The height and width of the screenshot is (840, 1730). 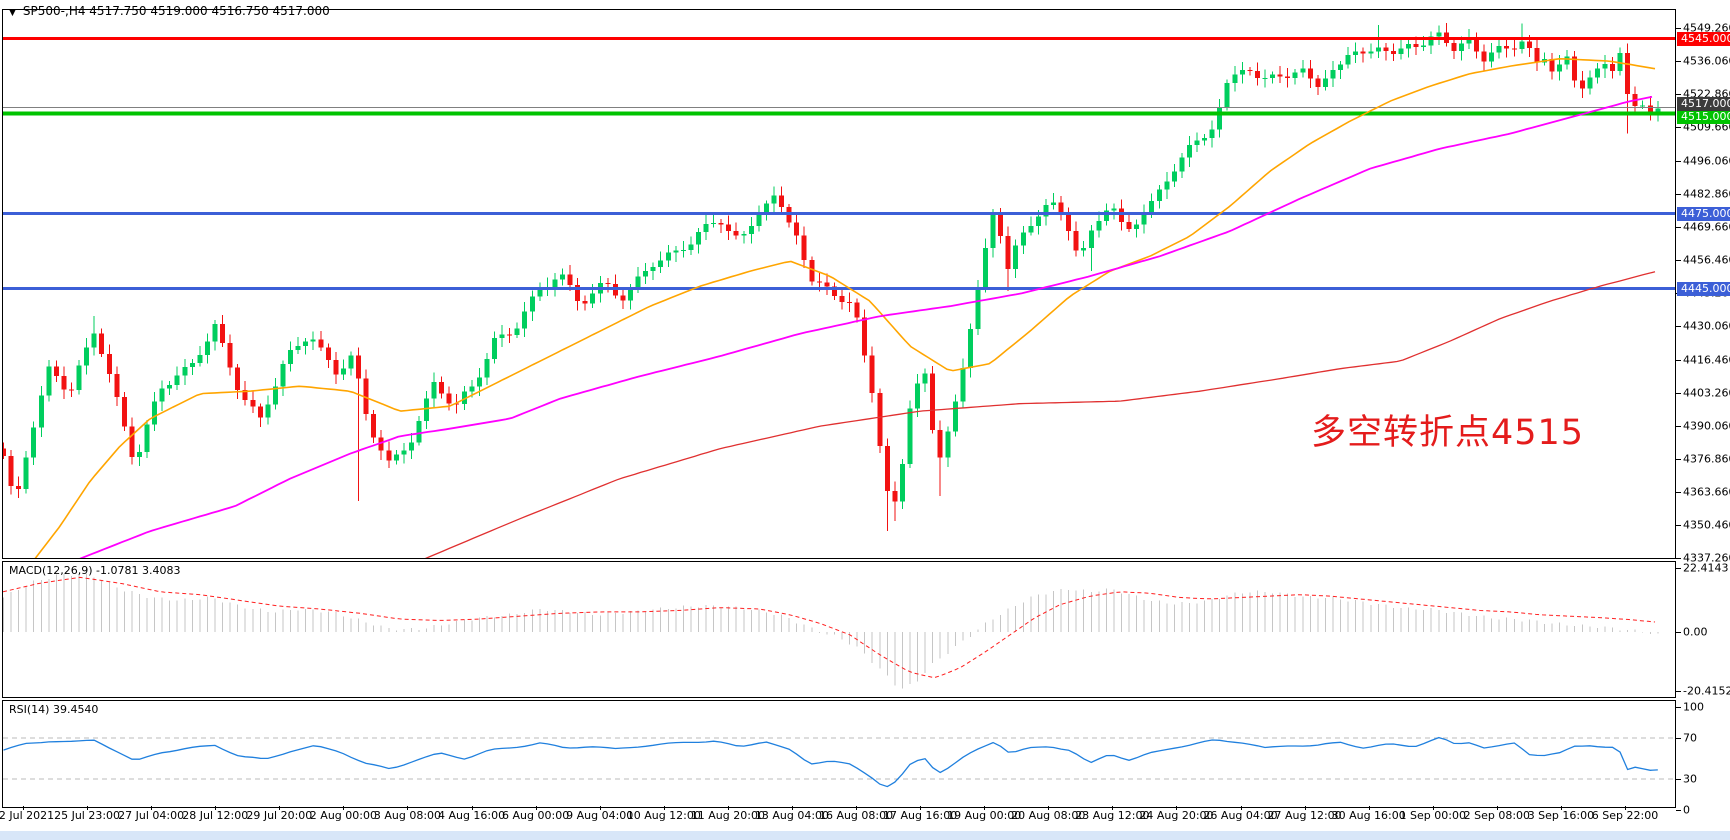 What do you see at coordinates (1690, 738) in the screenshot?
I see `rsi-tick-label: 70` at bounding box center [1690, 738].